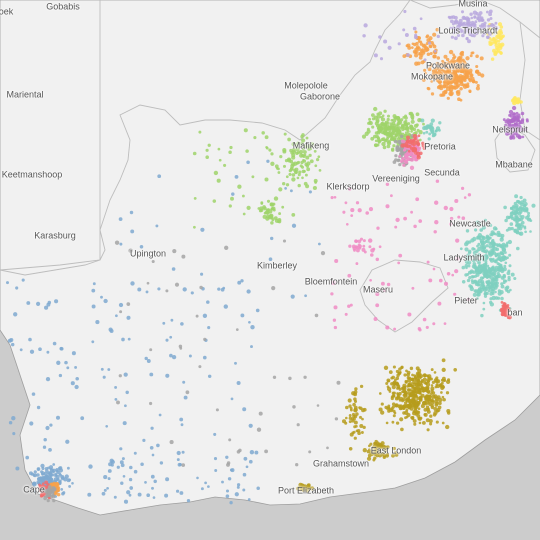  I want to click on data-point-purple, so click(526, 130).